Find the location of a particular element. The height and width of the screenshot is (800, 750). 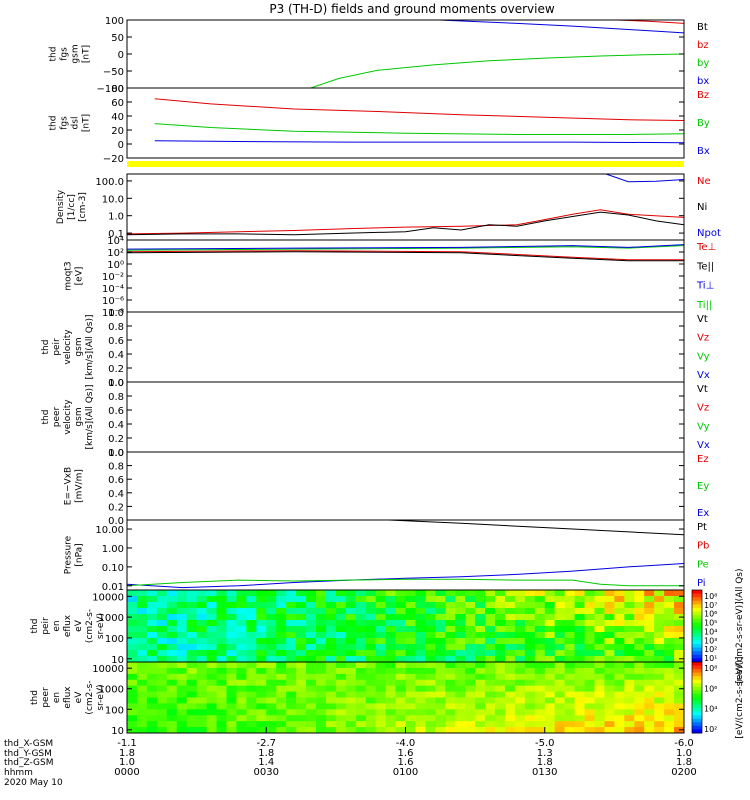

y-tick-label: 1000 is located at coordinates (111, 618).